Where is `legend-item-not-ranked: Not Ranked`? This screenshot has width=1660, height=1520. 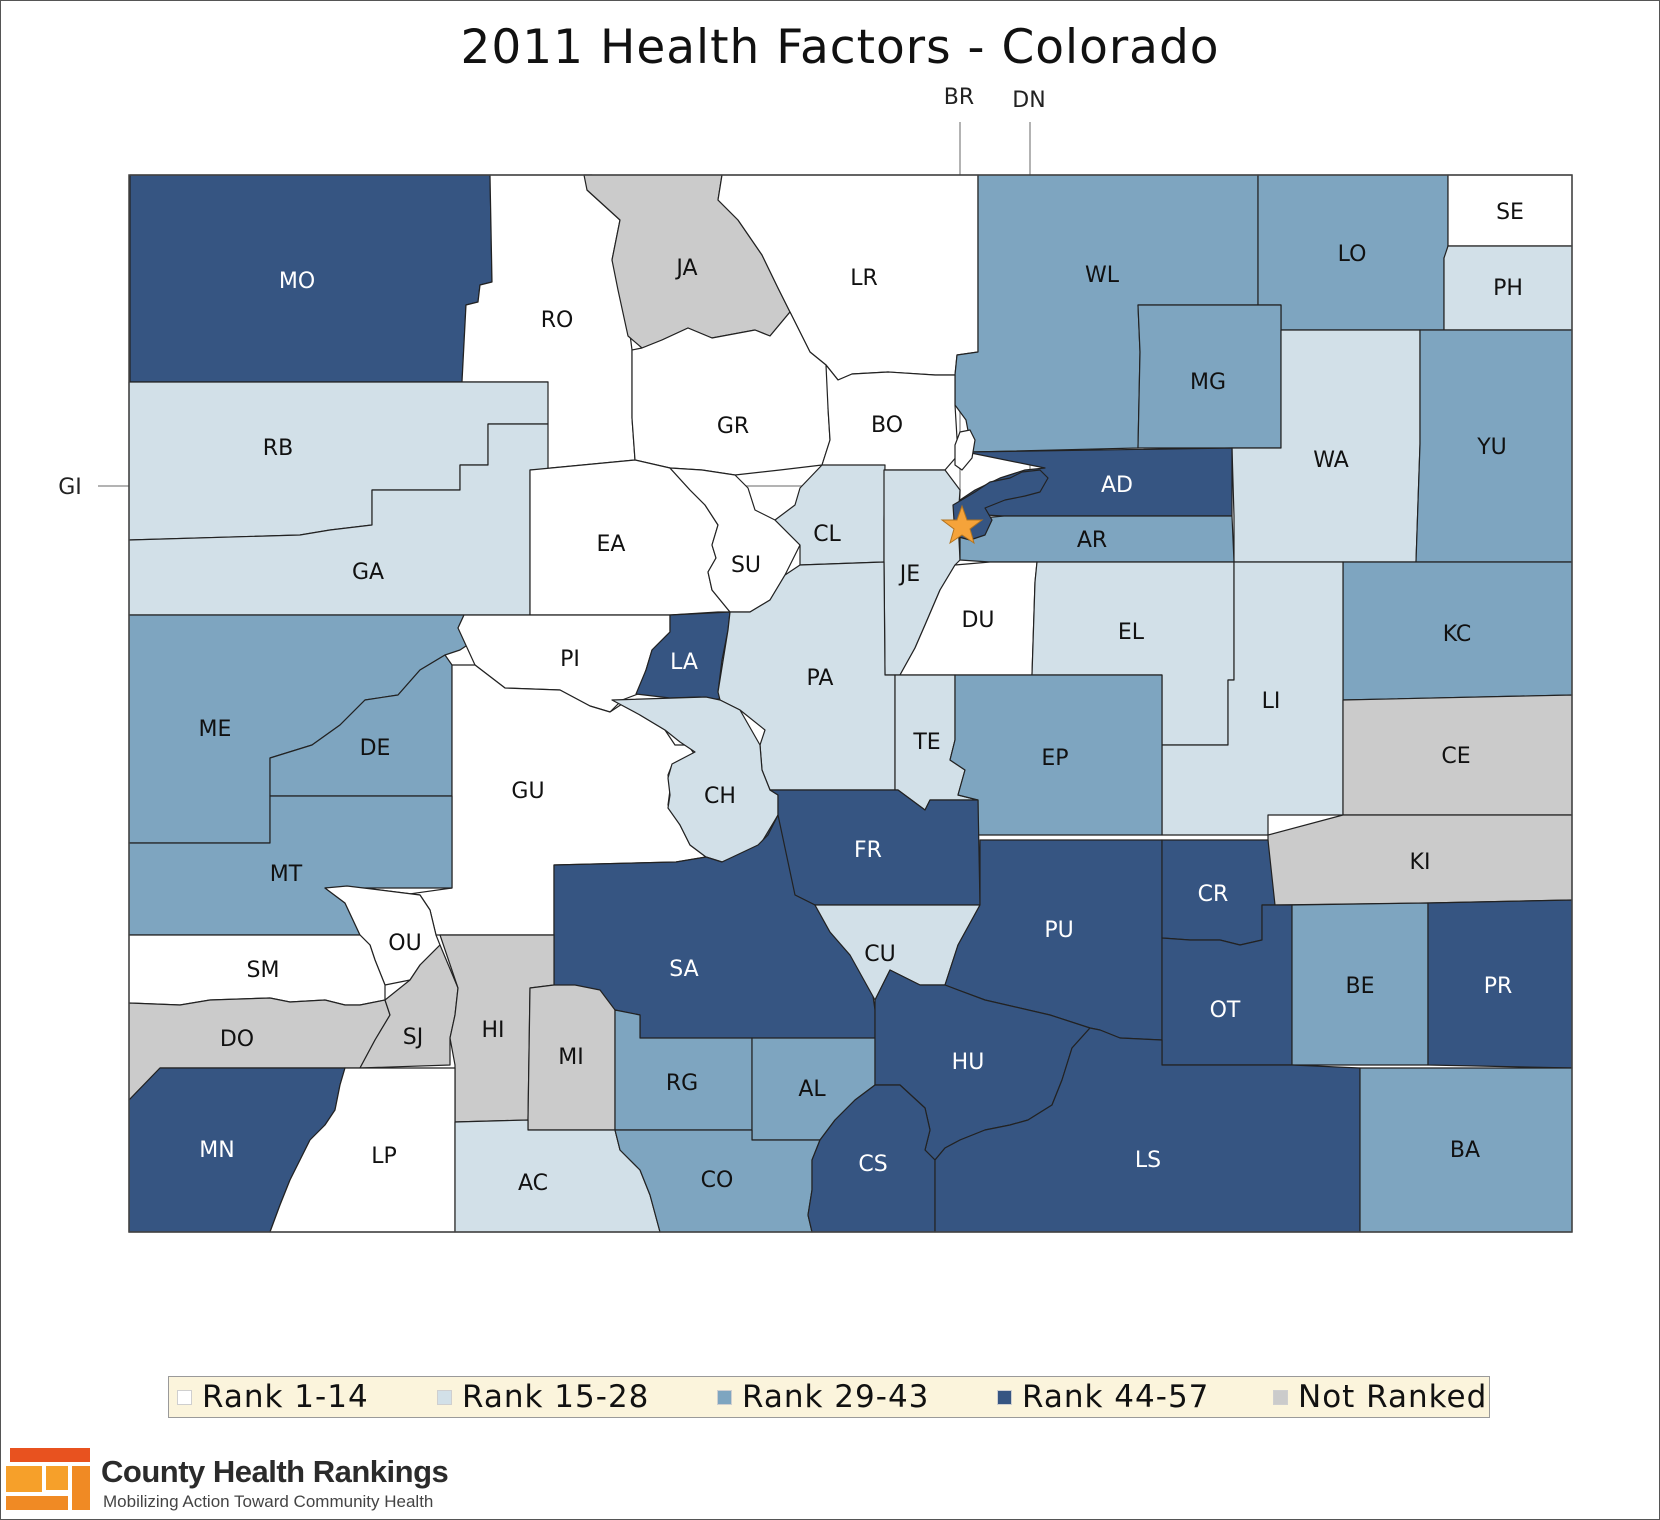
legend-item-not-ranked: Not Ranked is located at coordinates (1380, 1397).